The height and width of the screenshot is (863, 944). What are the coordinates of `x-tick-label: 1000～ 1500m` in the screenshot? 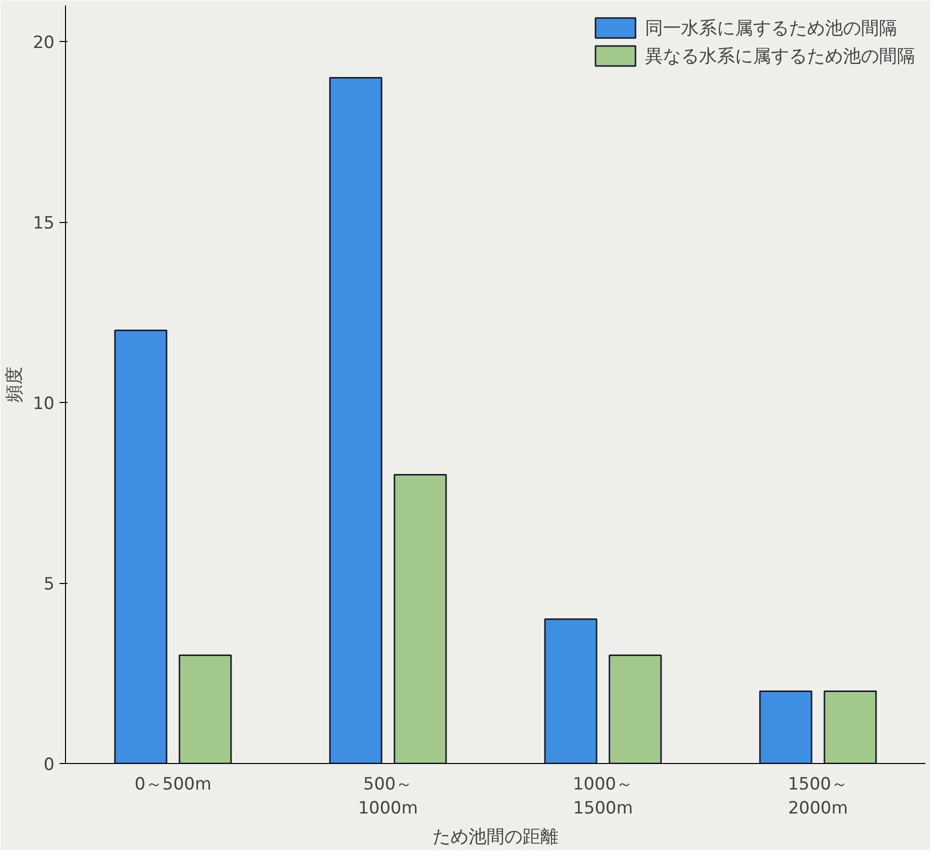 It's located at (603, 796).